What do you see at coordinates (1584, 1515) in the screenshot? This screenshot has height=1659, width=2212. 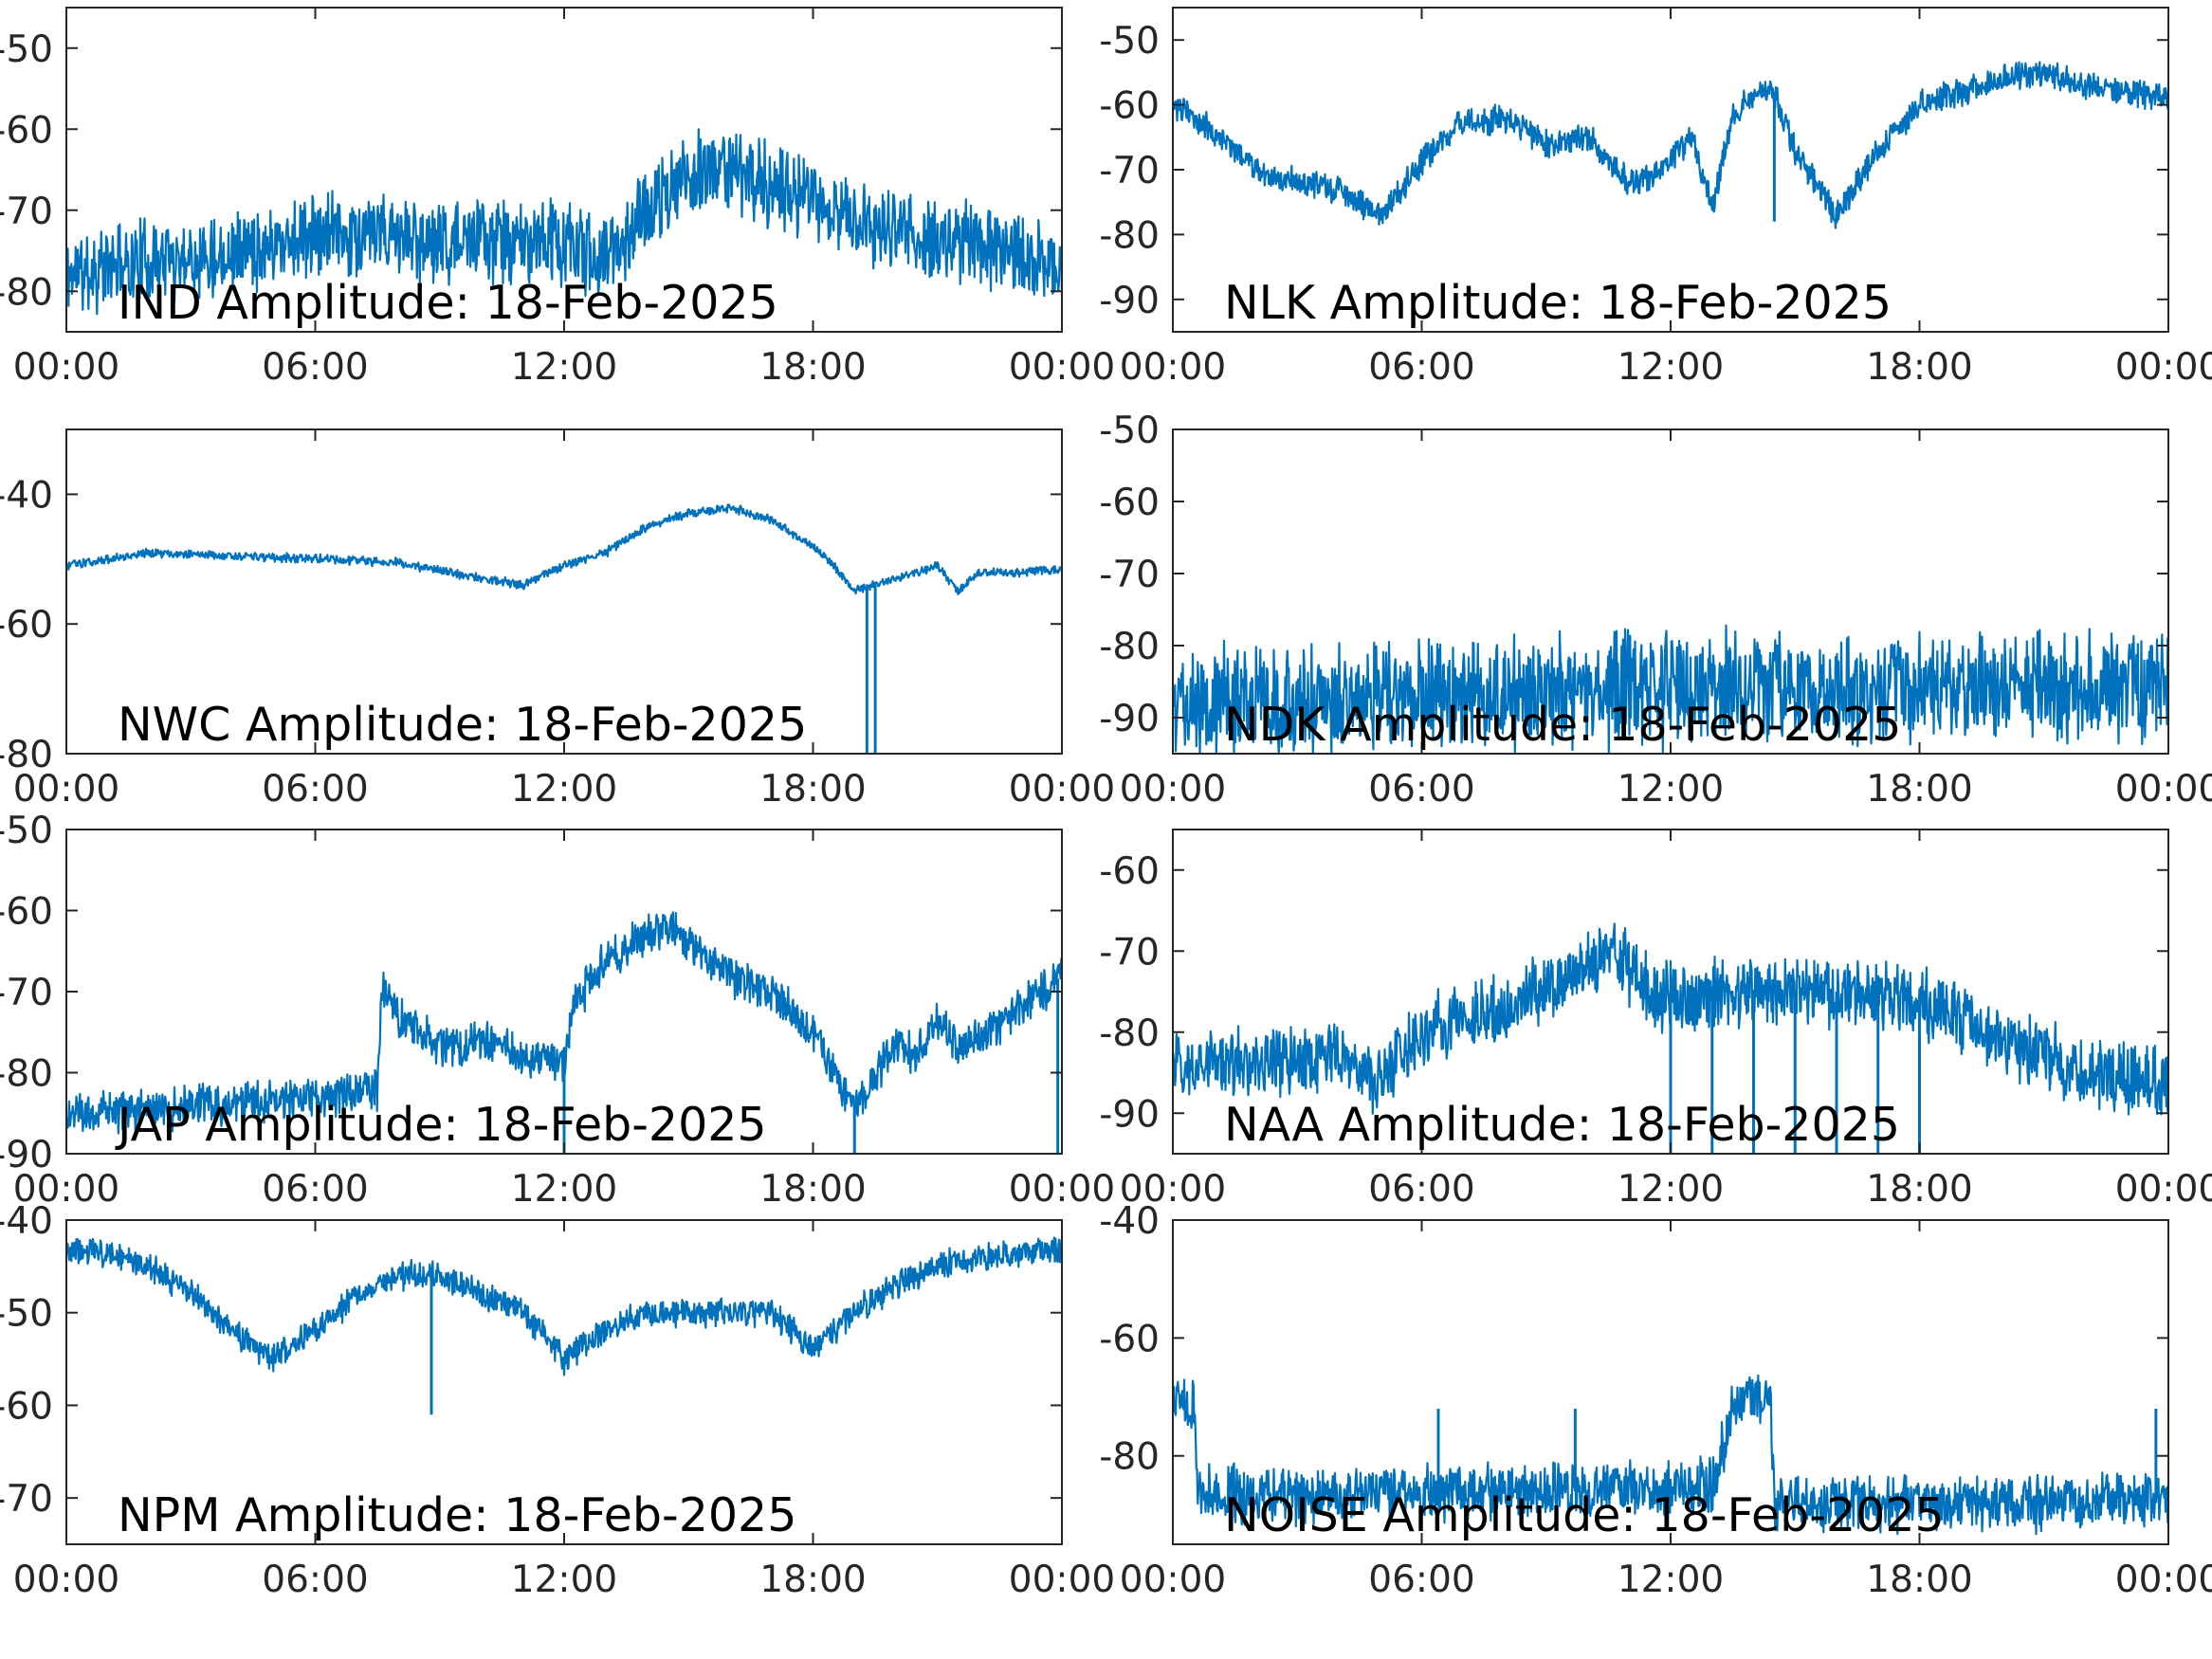 I see `panel-title: NOISE Amplitude: 18-Feb-2025` at bounding box center [1584, 1515].